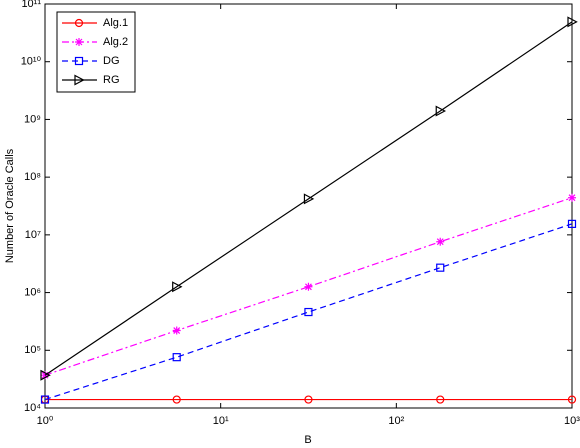 The width and height of the screenshot is (580, 448). I want to click on y-tick-label: 10⁹, so click(32, 119).